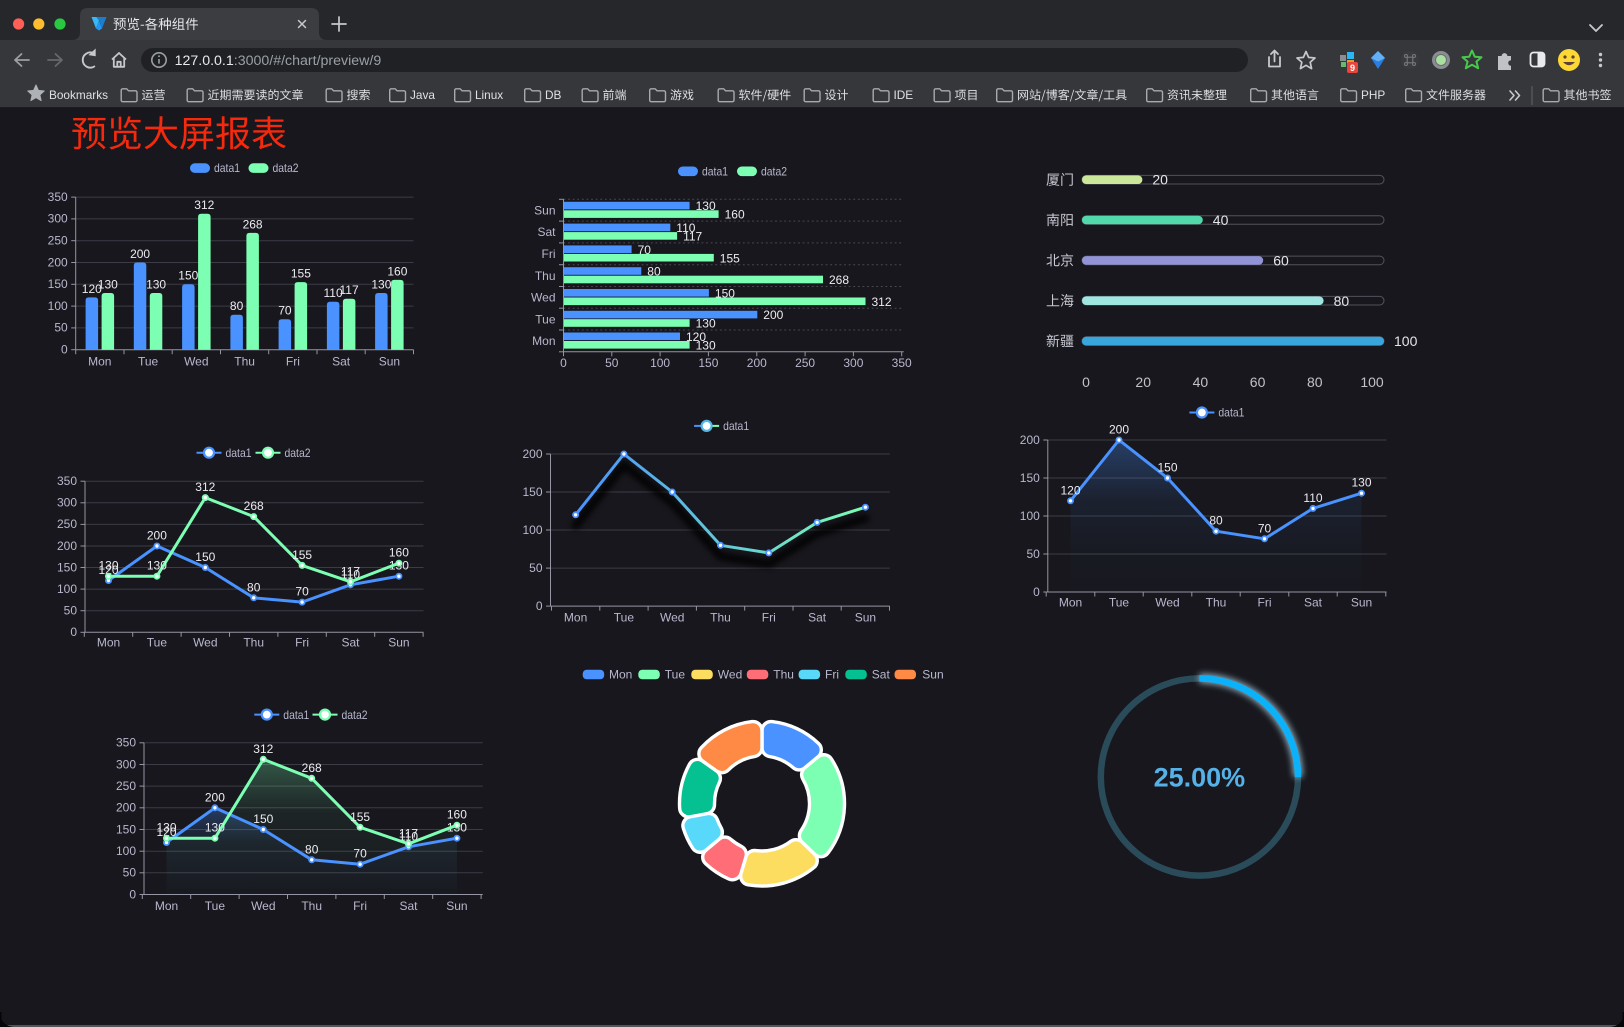 The height and width of the screenshot is (1027, 1624). Describe the element at coordinates (360, 817) in the screenshot. I see `svg-text: 155` at that location.